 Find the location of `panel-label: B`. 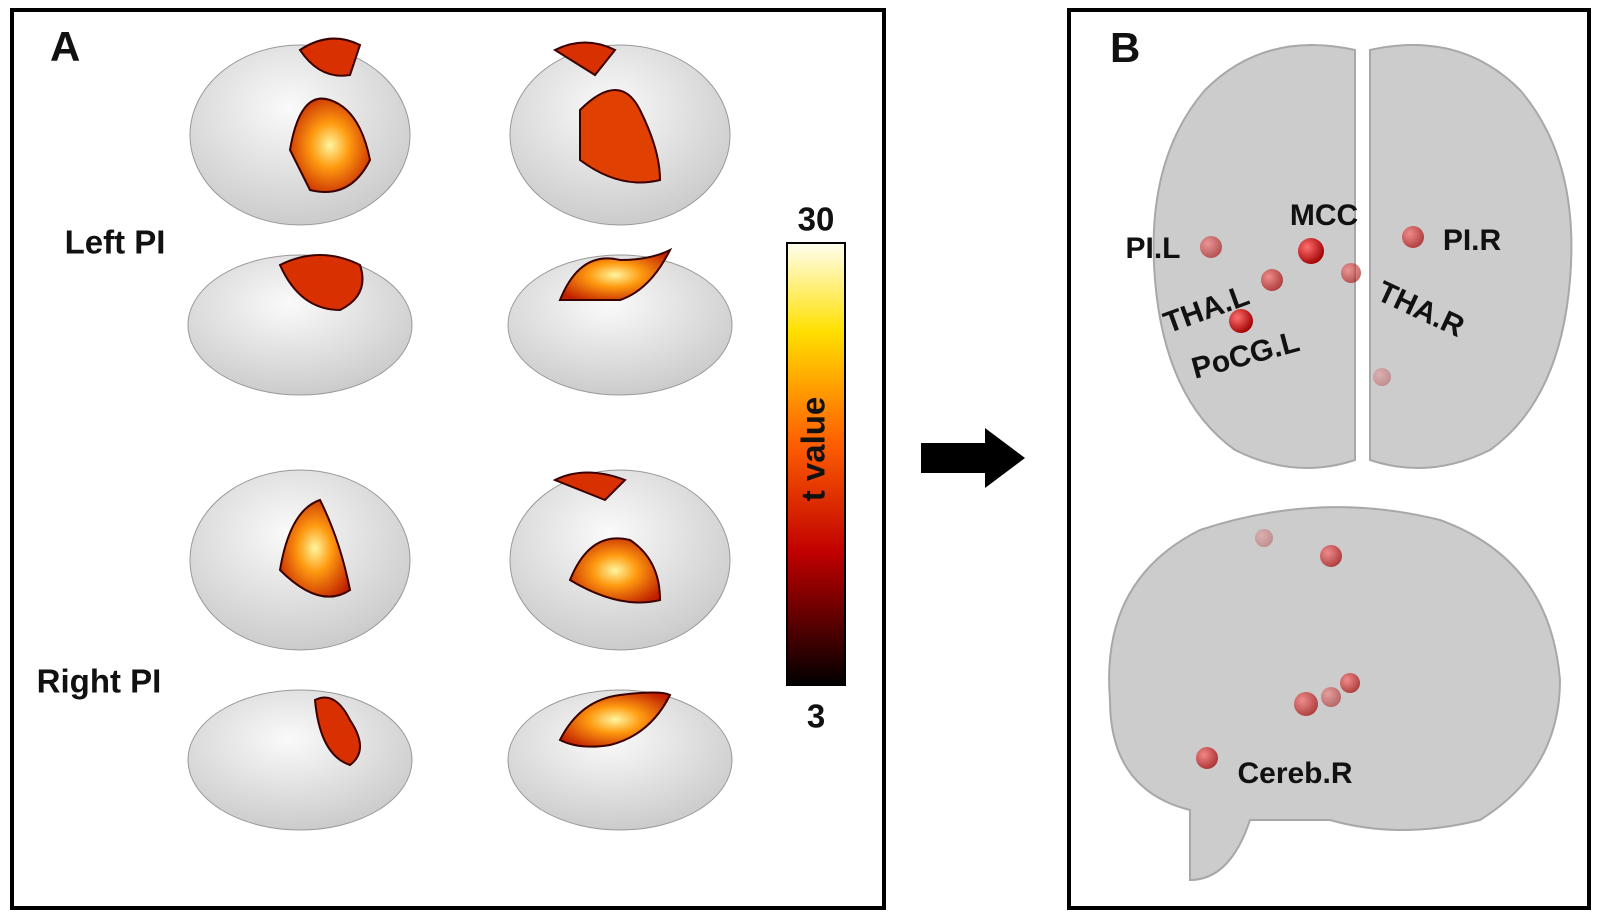

panel-label: B is located at coordinates (1125, 47).